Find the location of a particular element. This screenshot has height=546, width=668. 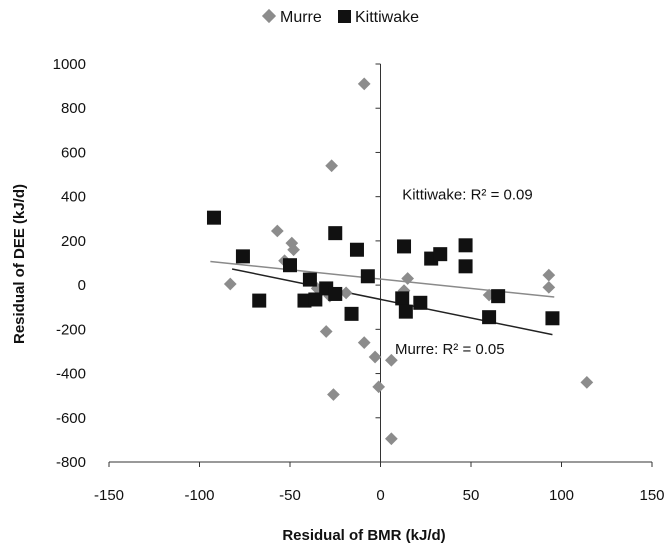

y-tick-label: -400 is located at coordinates (71, 374).